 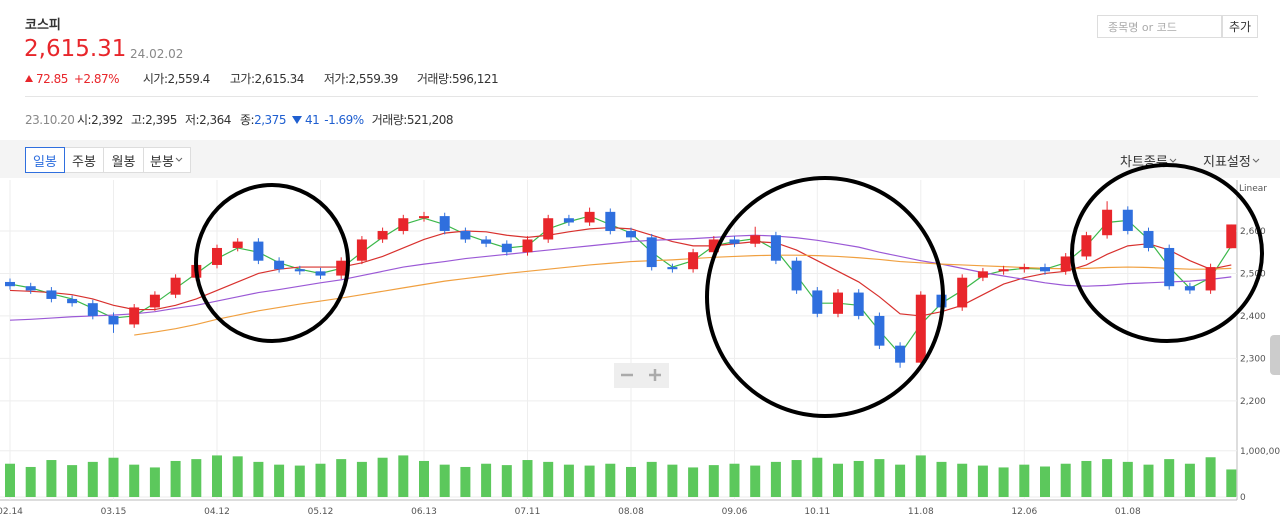 What do you see at coordinates (1240, 26) in the screenshot?
I see `add-button: 추가` at bounding box center [1240, 26].